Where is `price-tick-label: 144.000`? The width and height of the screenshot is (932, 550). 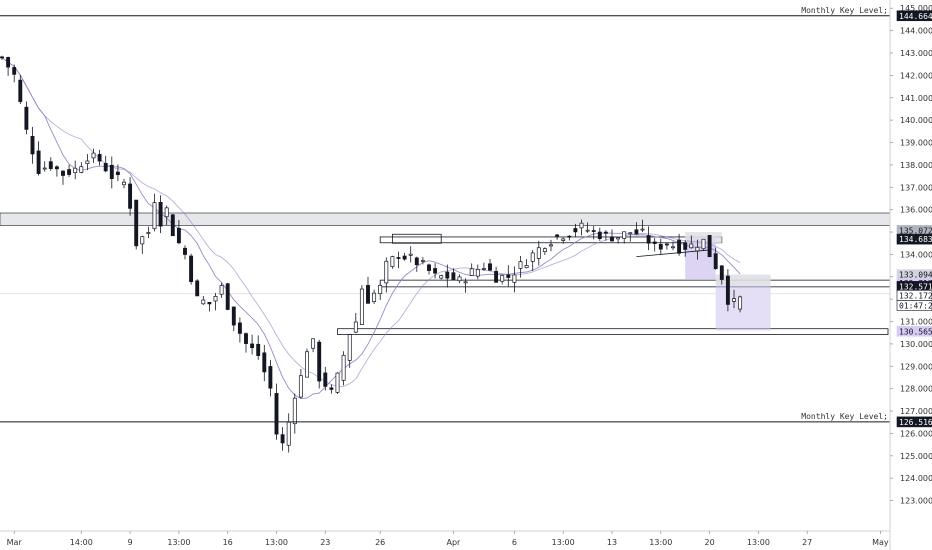
price-tick-label: 144.000 is located at coordinates (916, 31).